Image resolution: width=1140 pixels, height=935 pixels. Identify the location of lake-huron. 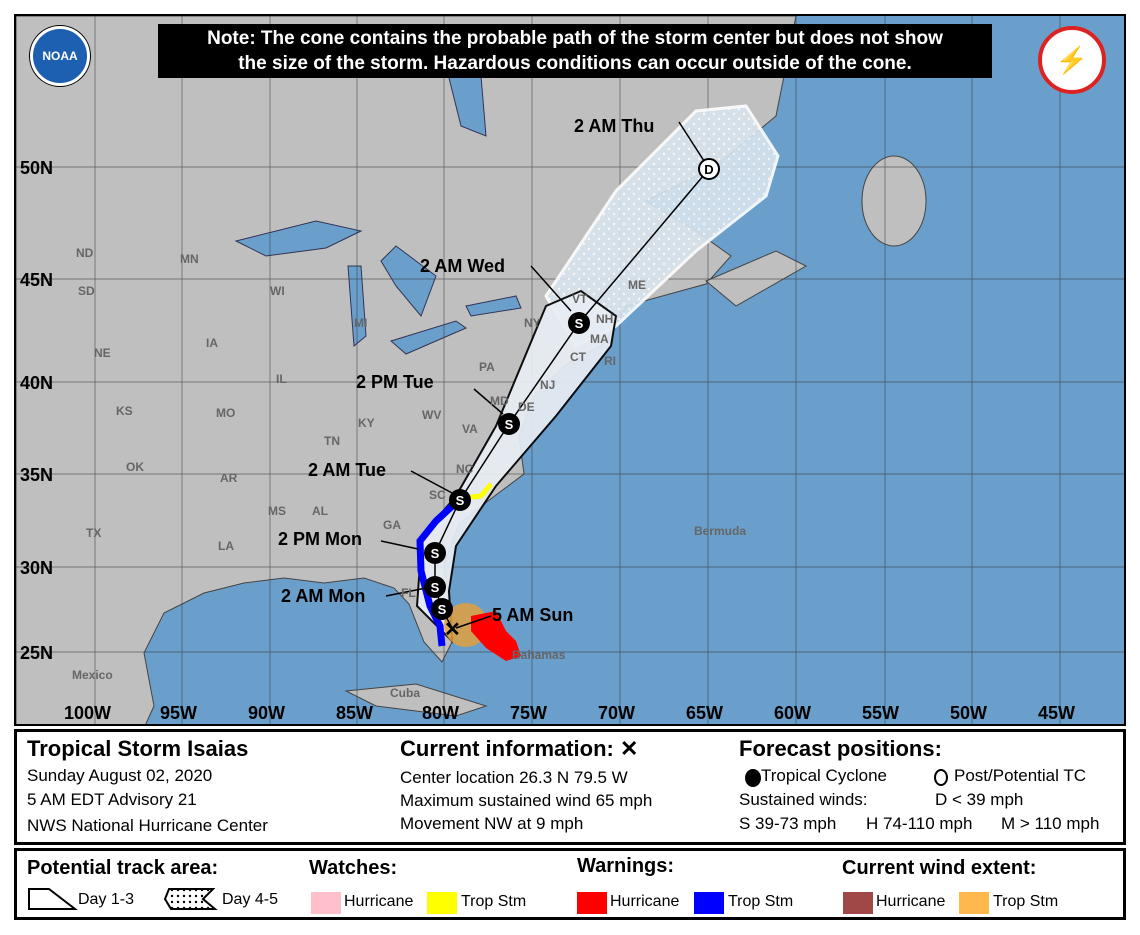
(408, 281).